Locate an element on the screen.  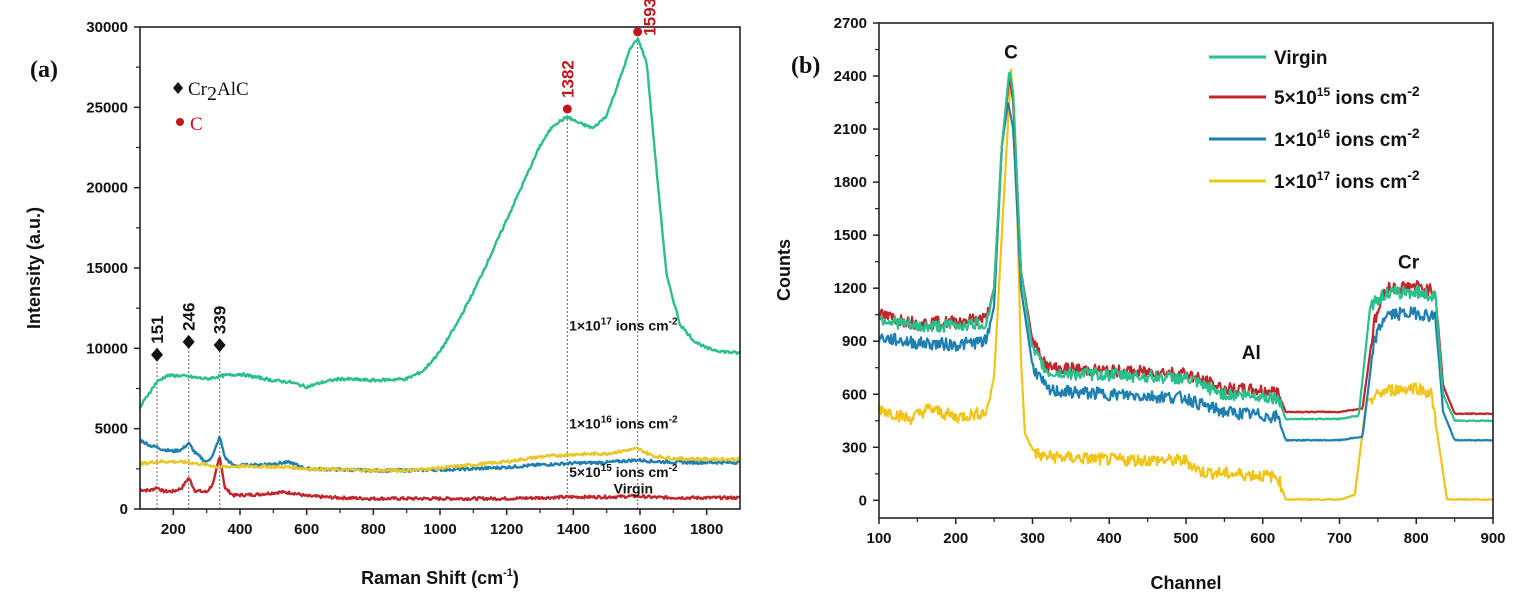
x-tick-label: 1000 is located at coordinates (439, 529).